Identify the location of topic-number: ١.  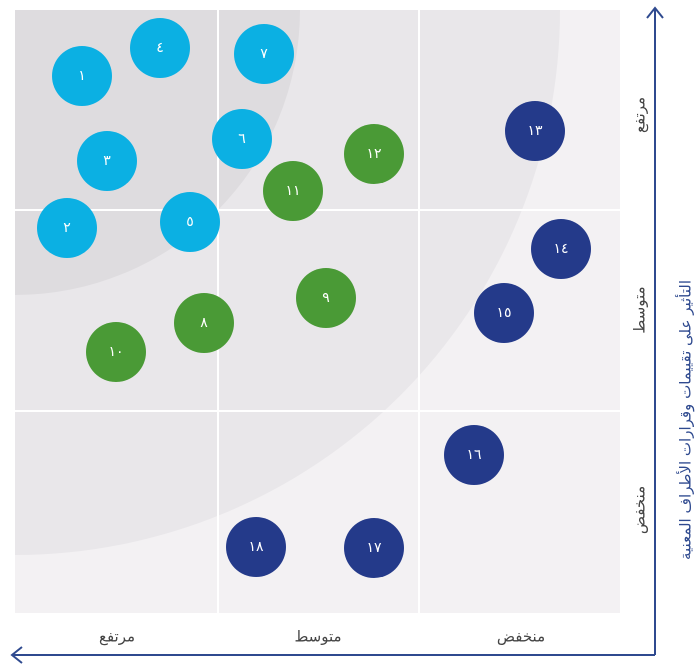
(82, 76).